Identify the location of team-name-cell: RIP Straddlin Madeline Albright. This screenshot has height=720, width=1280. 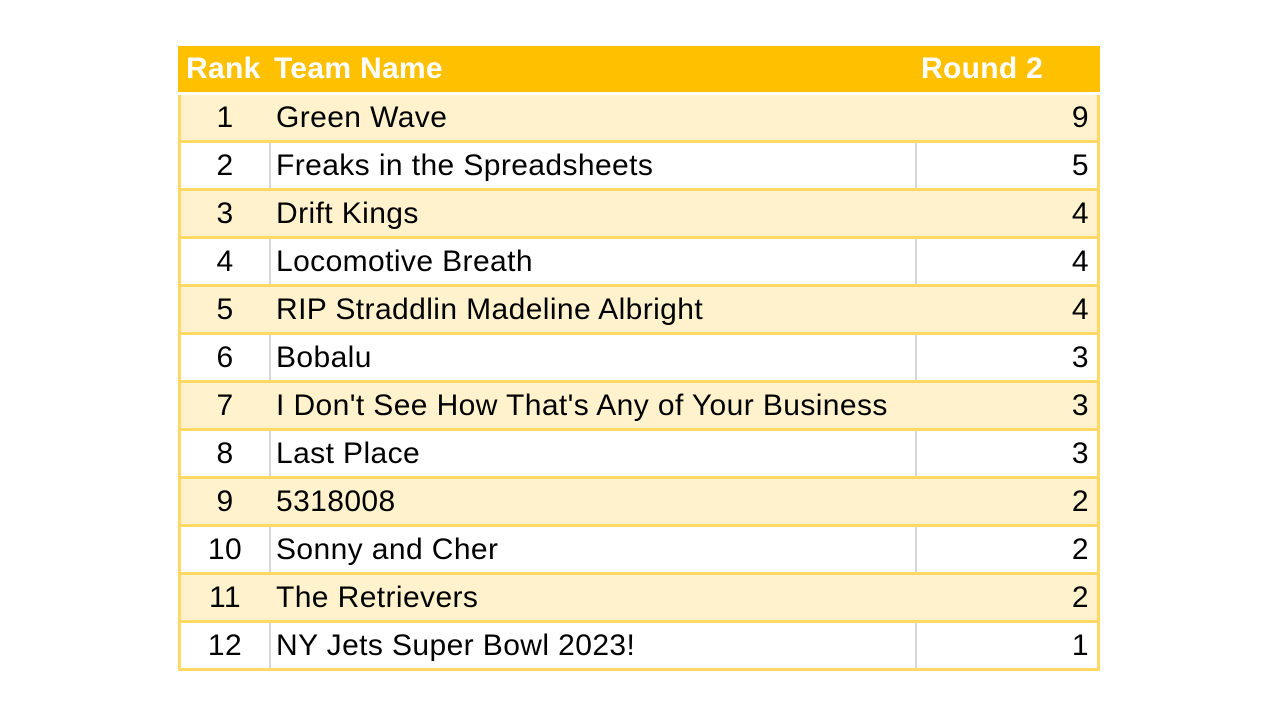
(490, 309).